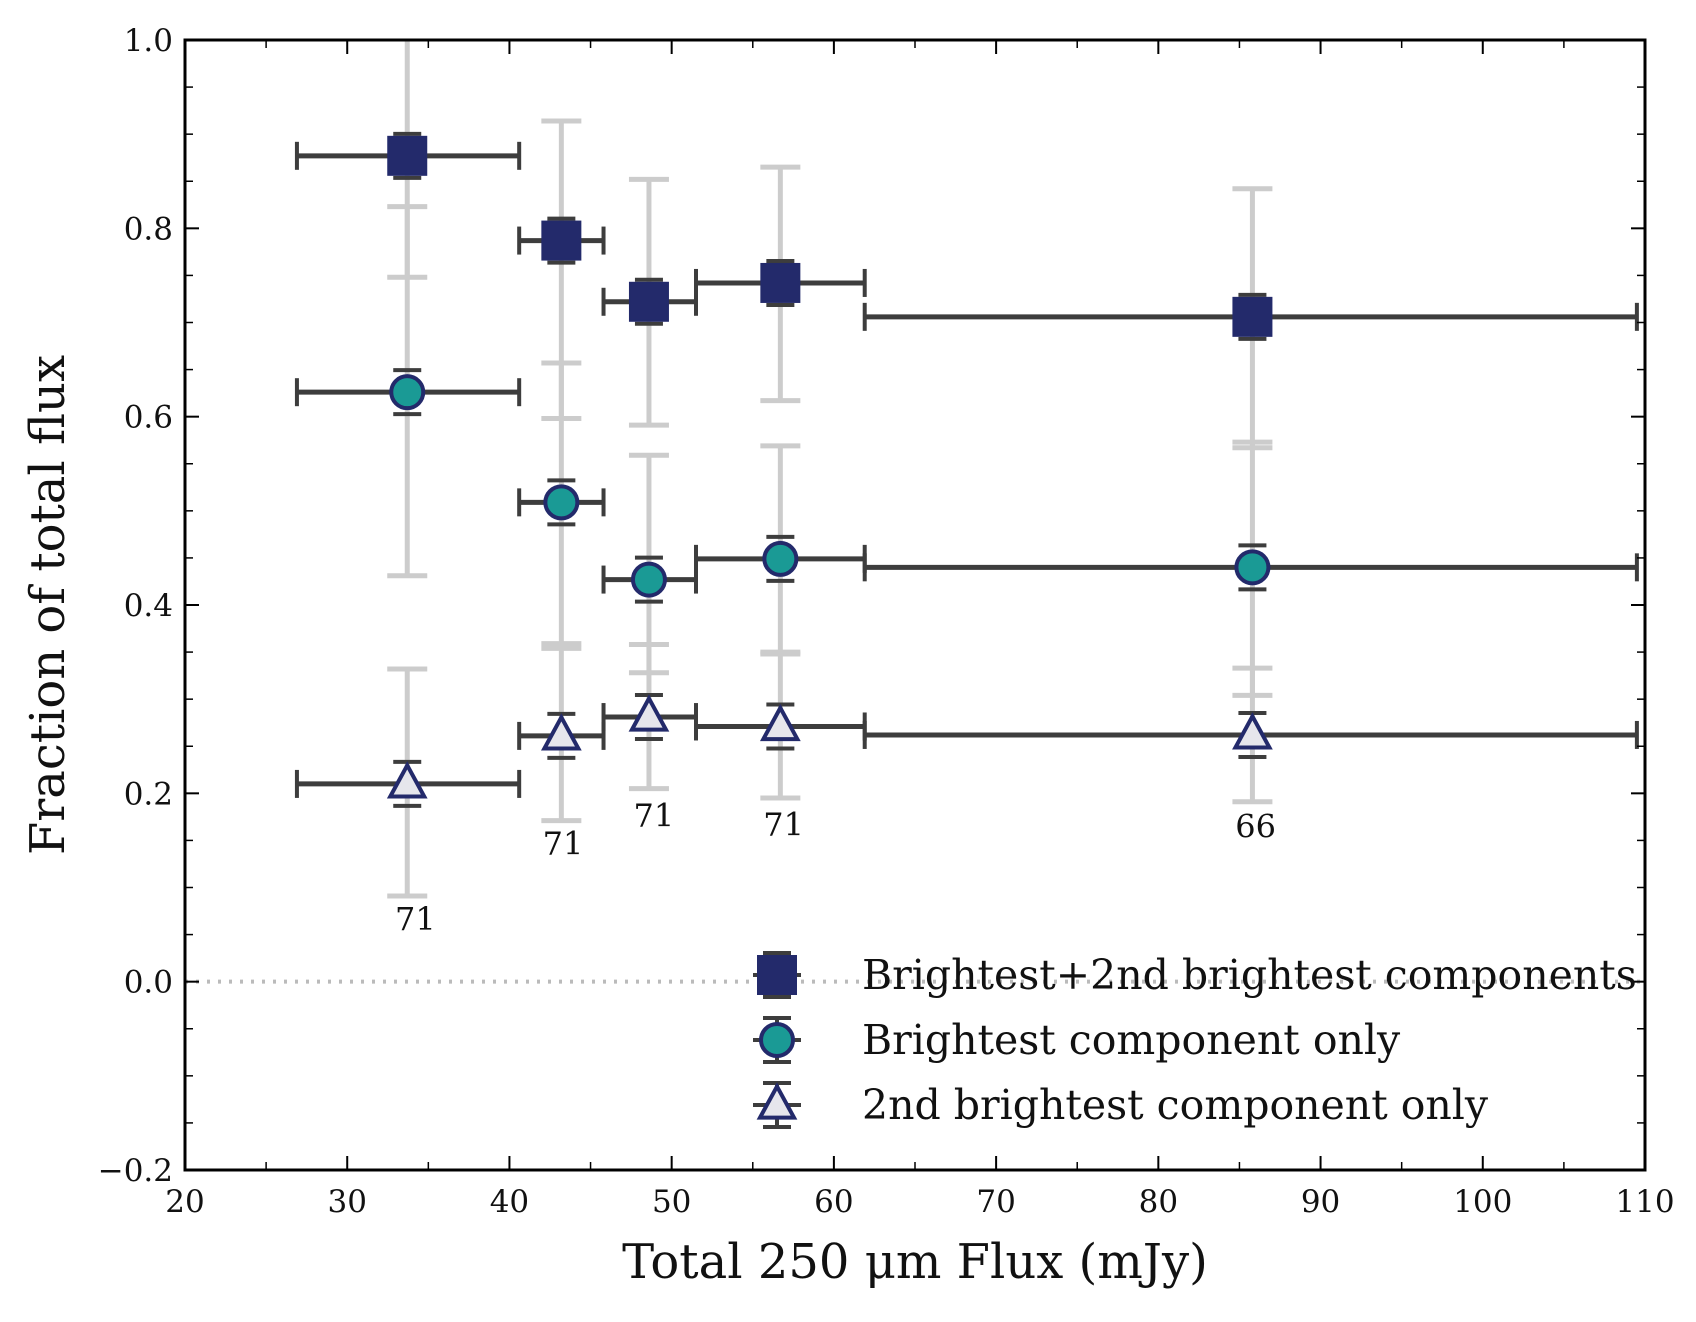  Describe the element at coordinates (1175, 1105) in the screenshot. I see `legend-label-2: 2nd brightest component only` at that location.